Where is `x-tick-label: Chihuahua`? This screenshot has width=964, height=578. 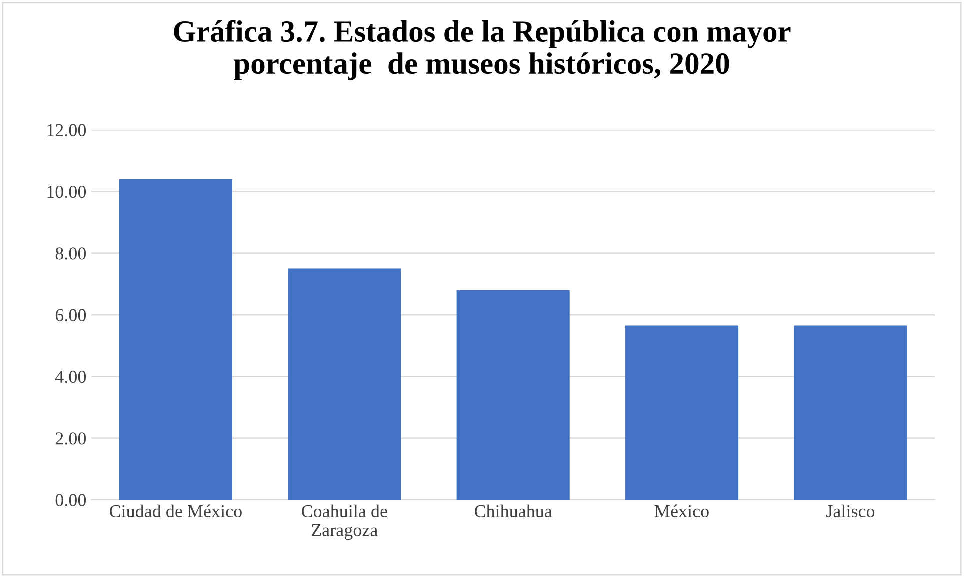 x-tick-label: Chihuahua is located at coordinates (513, 511).